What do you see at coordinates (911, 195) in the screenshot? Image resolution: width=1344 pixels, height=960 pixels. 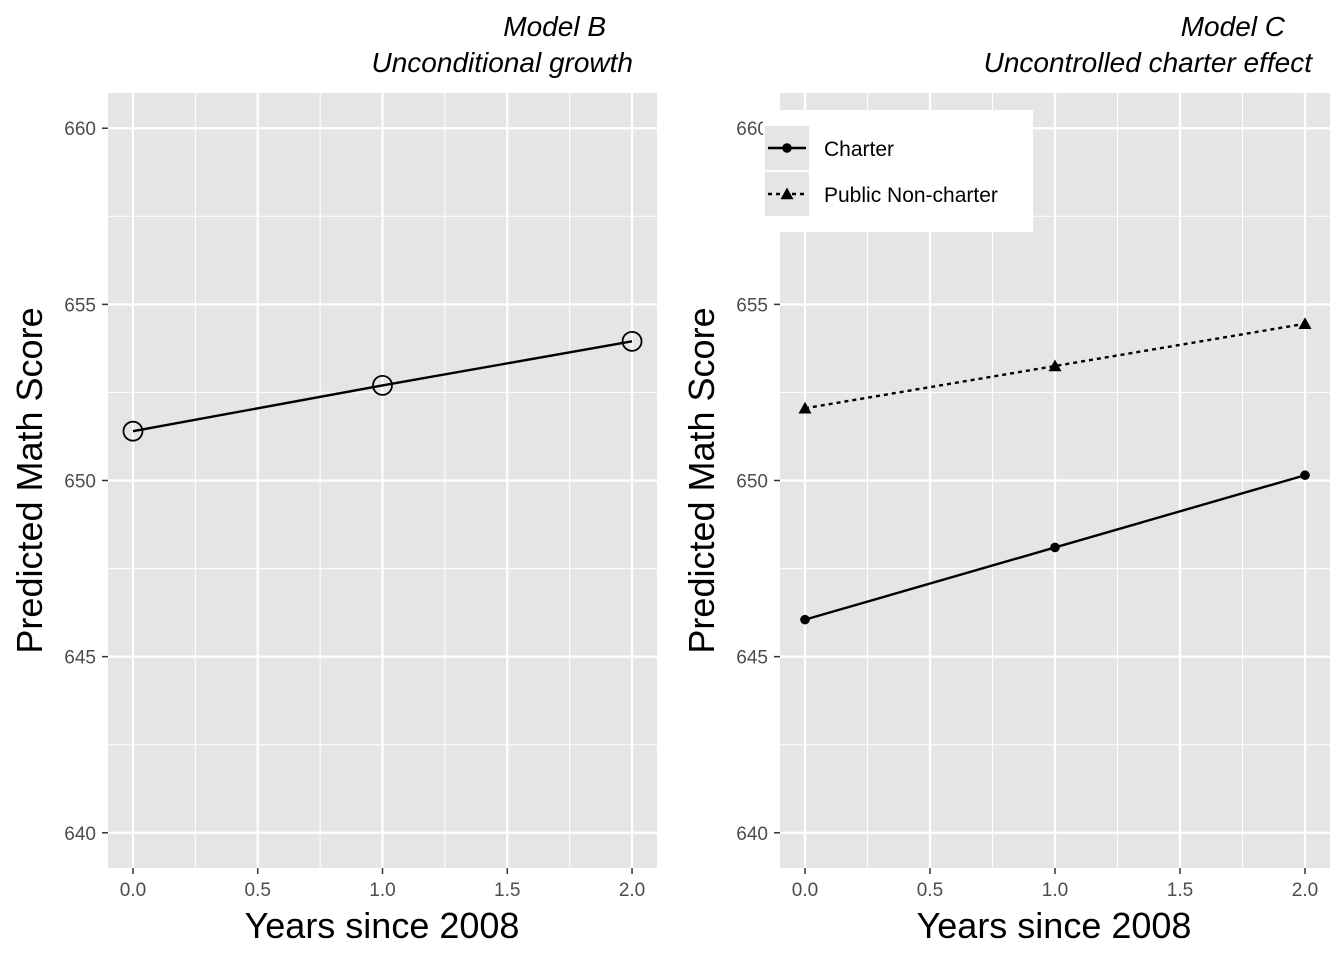 I see `legend-label: Public Non-charter` at bounding box center [911, 195].